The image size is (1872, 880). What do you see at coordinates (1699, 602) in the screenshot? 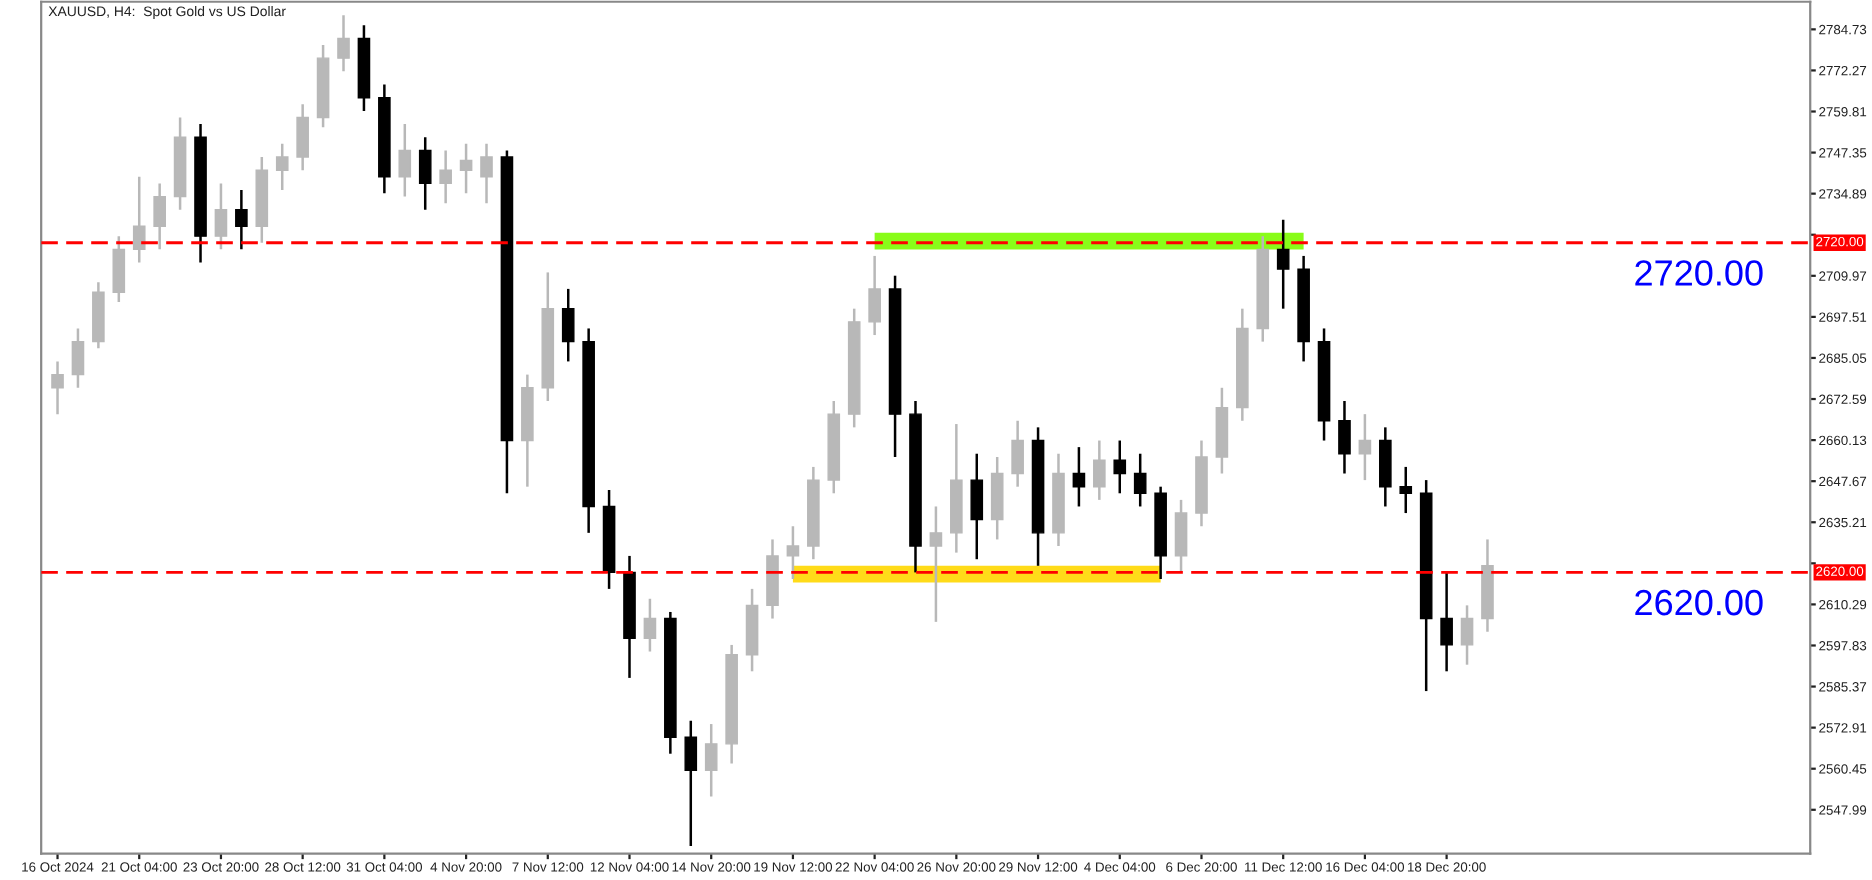
I see `annotation: 2620.00` at bounding box center [1699, 602].